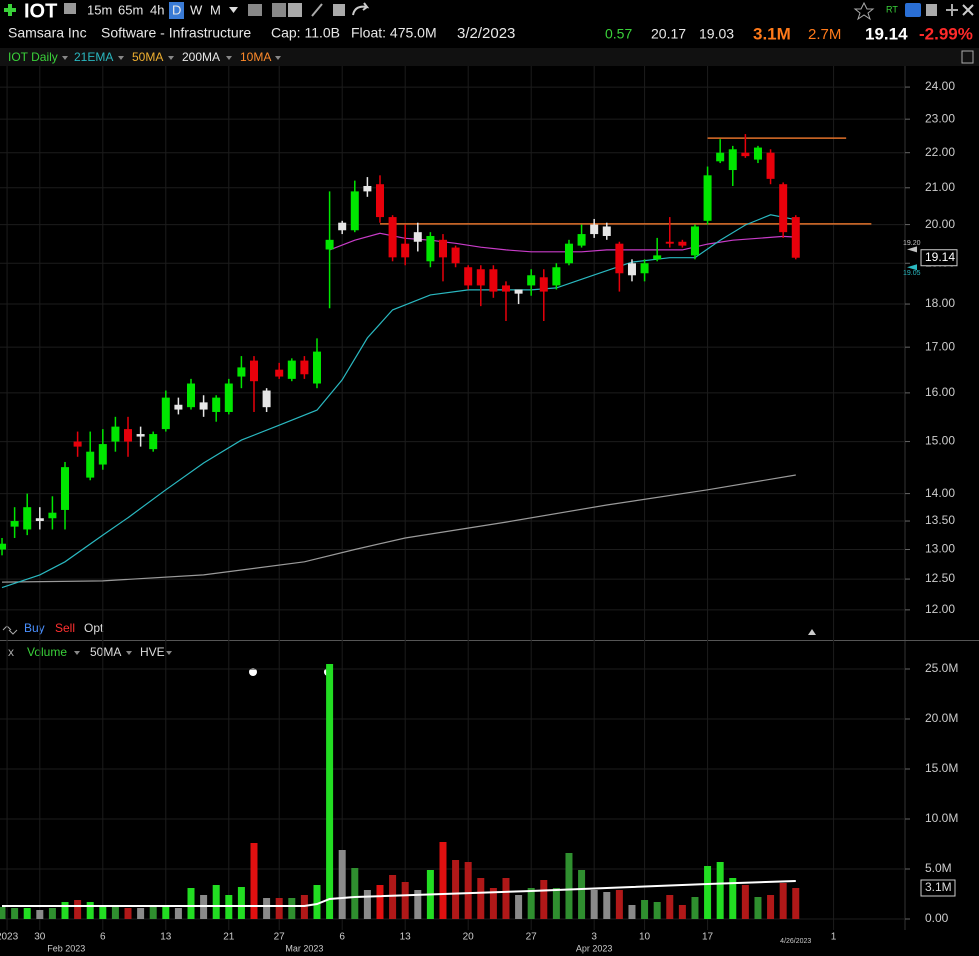 The image size is (979, 956). I want to click on legend-item: 10MA, so click(255, 57).